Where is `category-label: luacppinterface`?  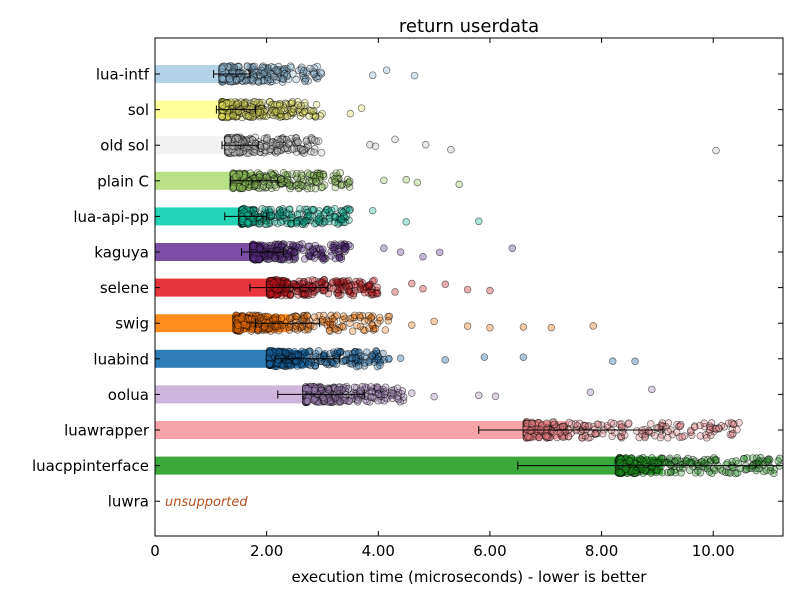 category-label: luacppinterface is located at coordinates (90, 466).